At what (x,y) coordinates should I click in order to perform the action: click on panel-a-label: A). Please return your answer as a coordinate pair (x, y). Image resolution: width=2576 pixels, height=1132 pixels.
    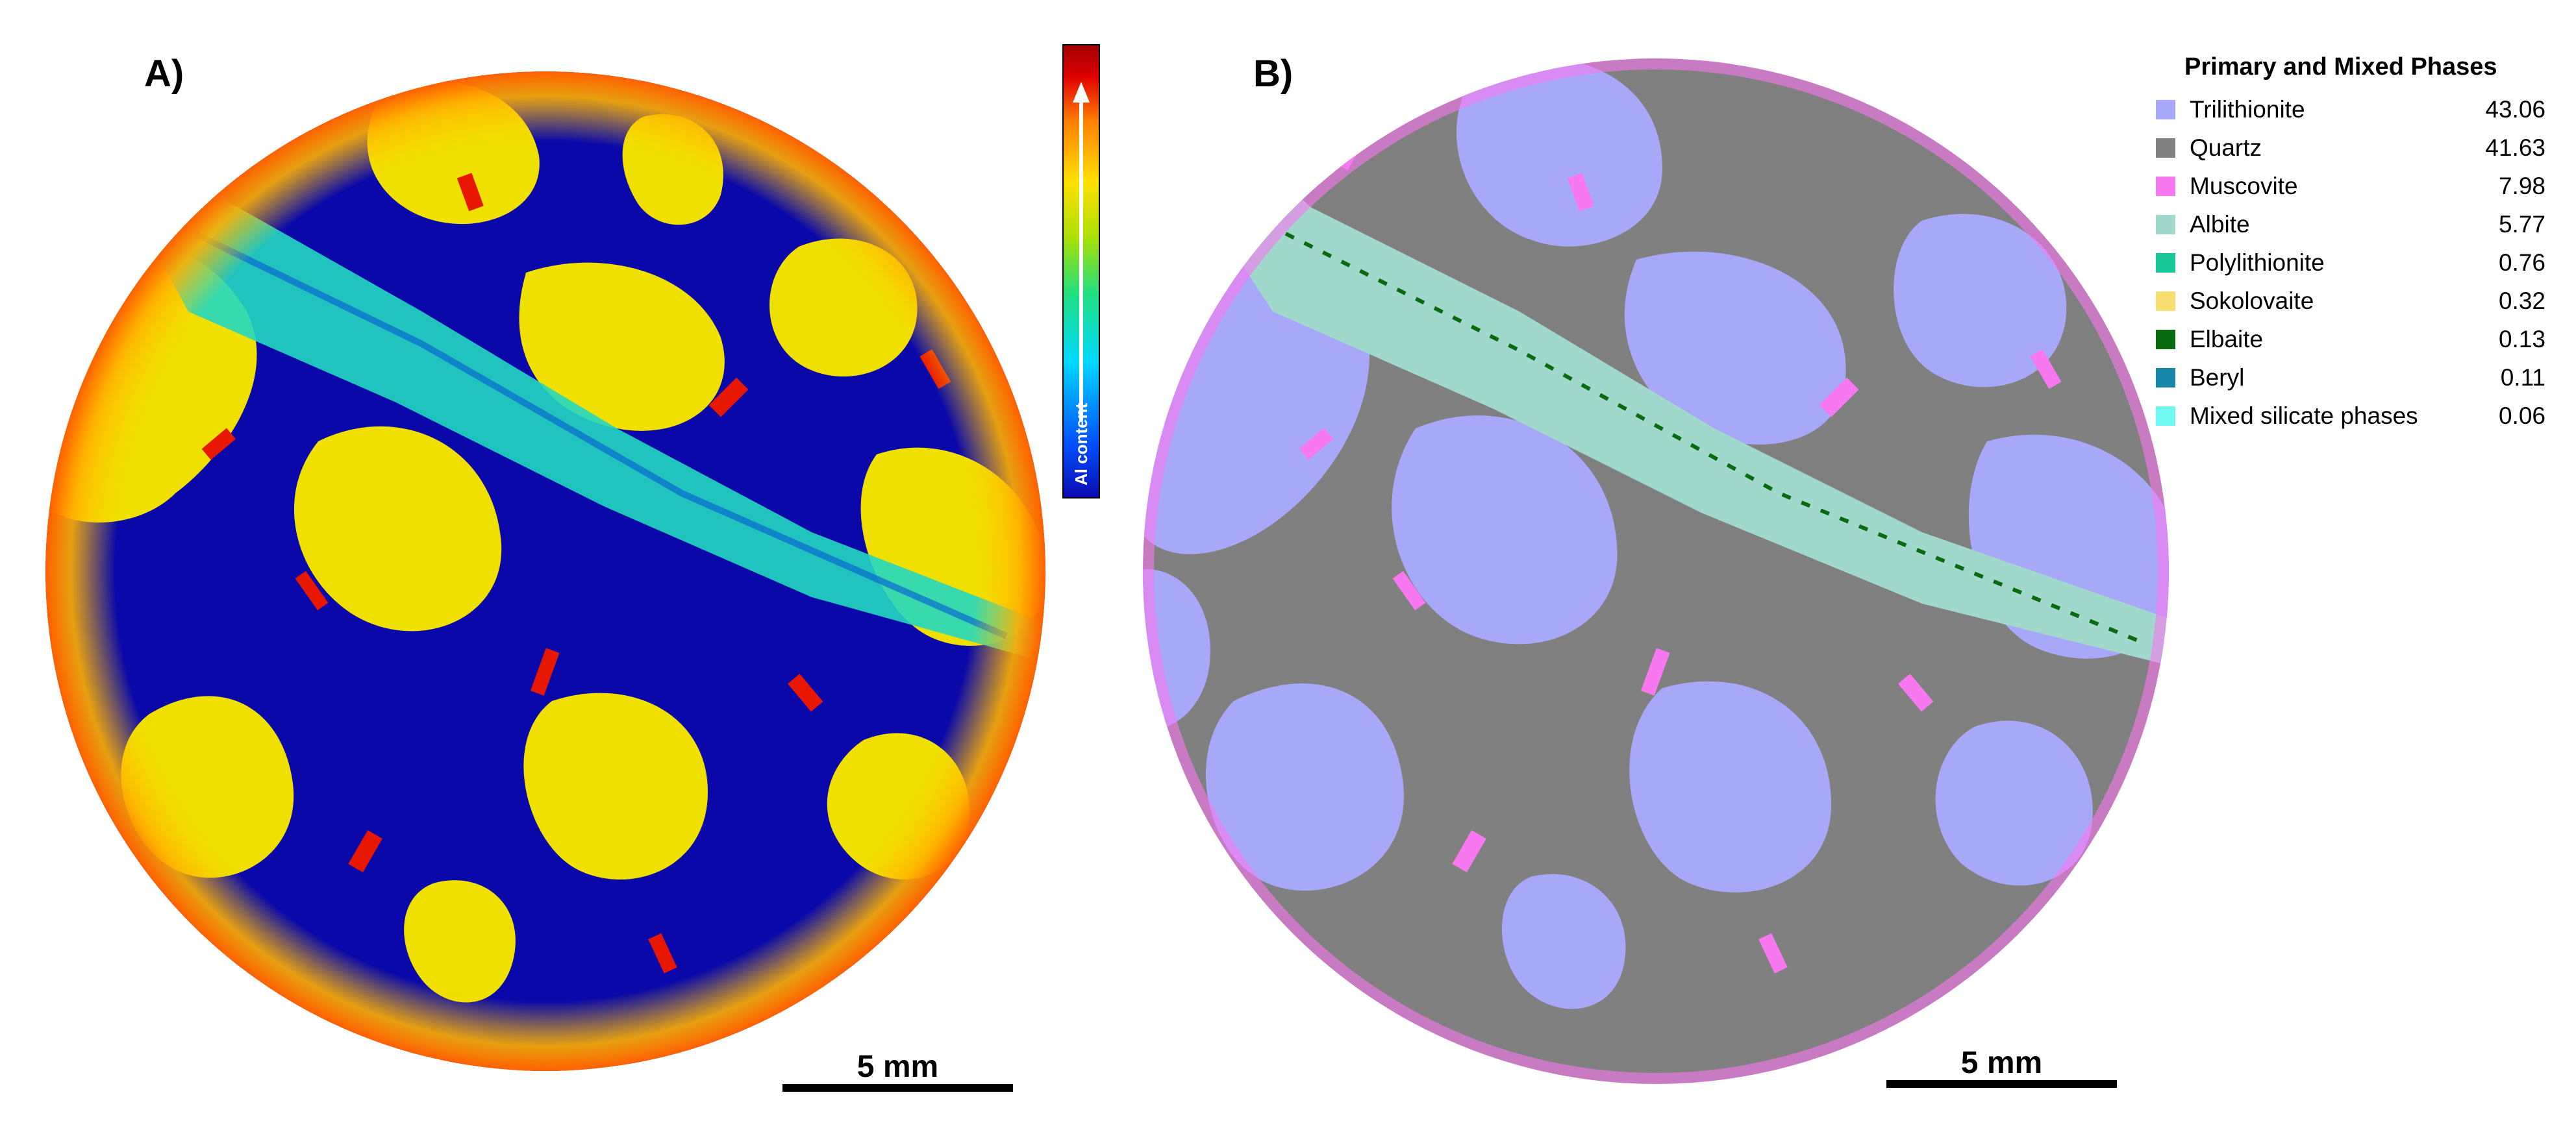
    Looking at the image, I should click on (164, 74).